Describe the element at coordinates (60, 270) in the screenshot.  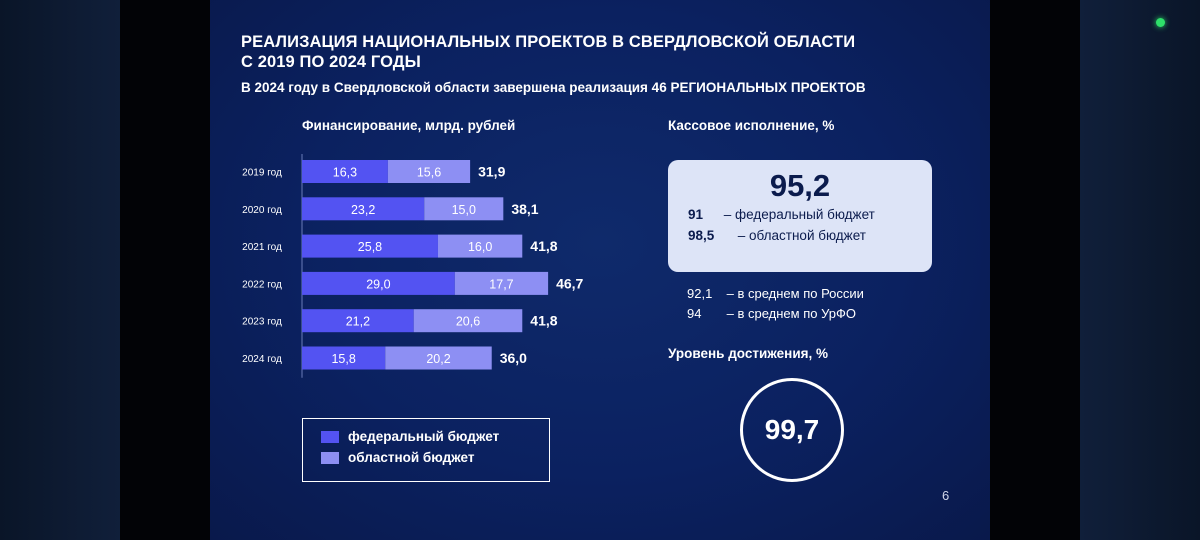
I see `video-background-left` at that location.